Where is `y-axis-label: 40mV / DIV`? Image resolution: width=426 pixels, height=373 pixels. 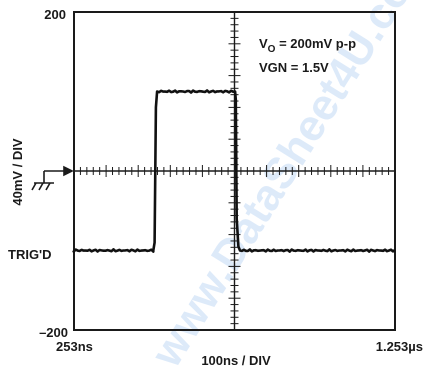
y-axis-label: 40mV / DIV is located at coordinates (17, 172).